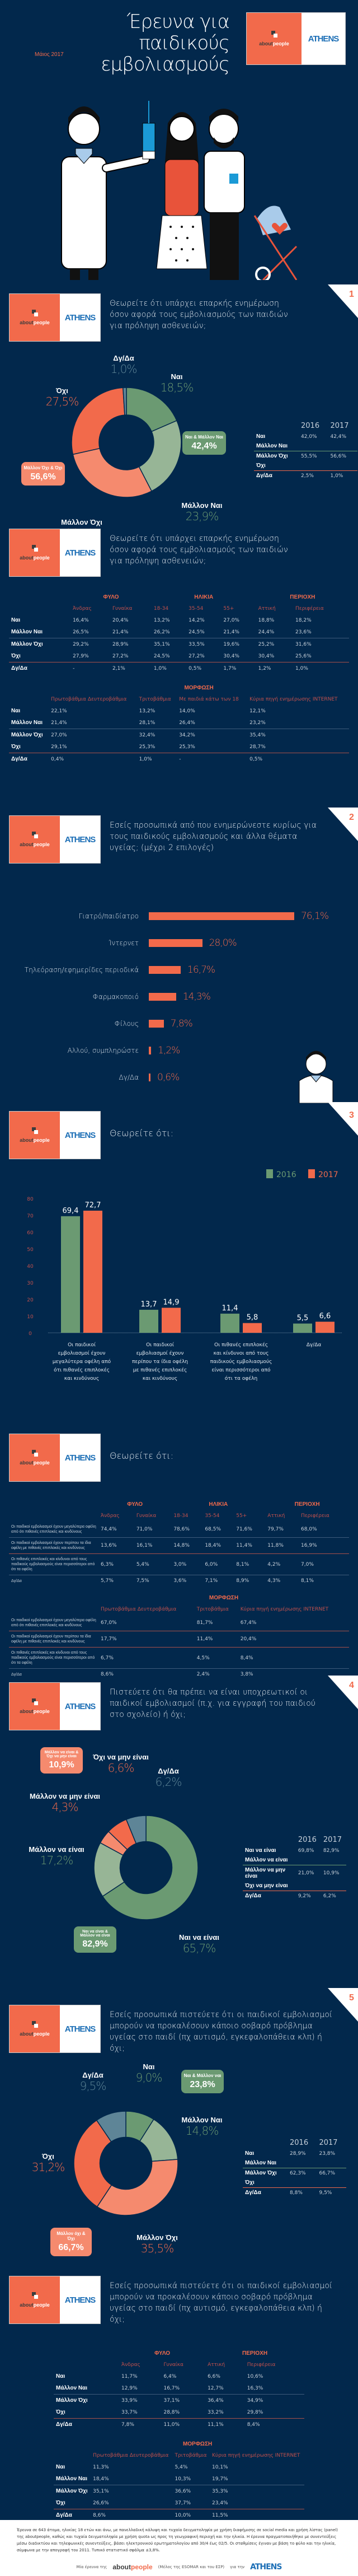  Describe the element at coordinates (179, 943) in the screenshot. I see `bar-row: Ίντερνετ 28,0%` at that location.